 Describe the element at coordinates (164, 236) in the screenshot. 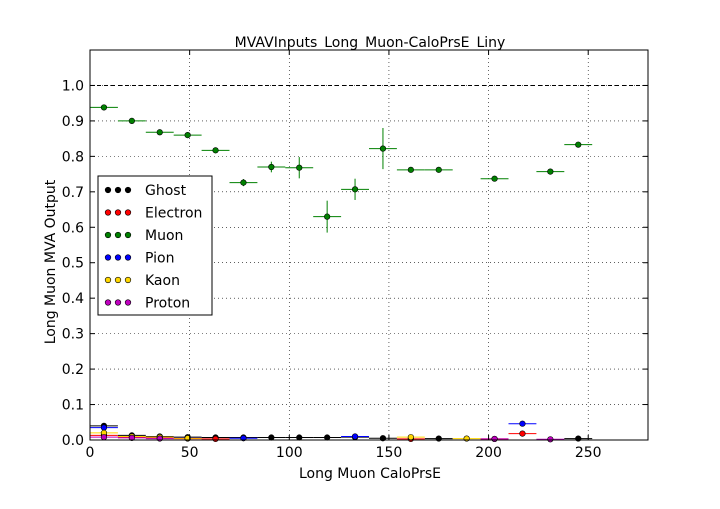

I see `legend-label: Muon` at that location.